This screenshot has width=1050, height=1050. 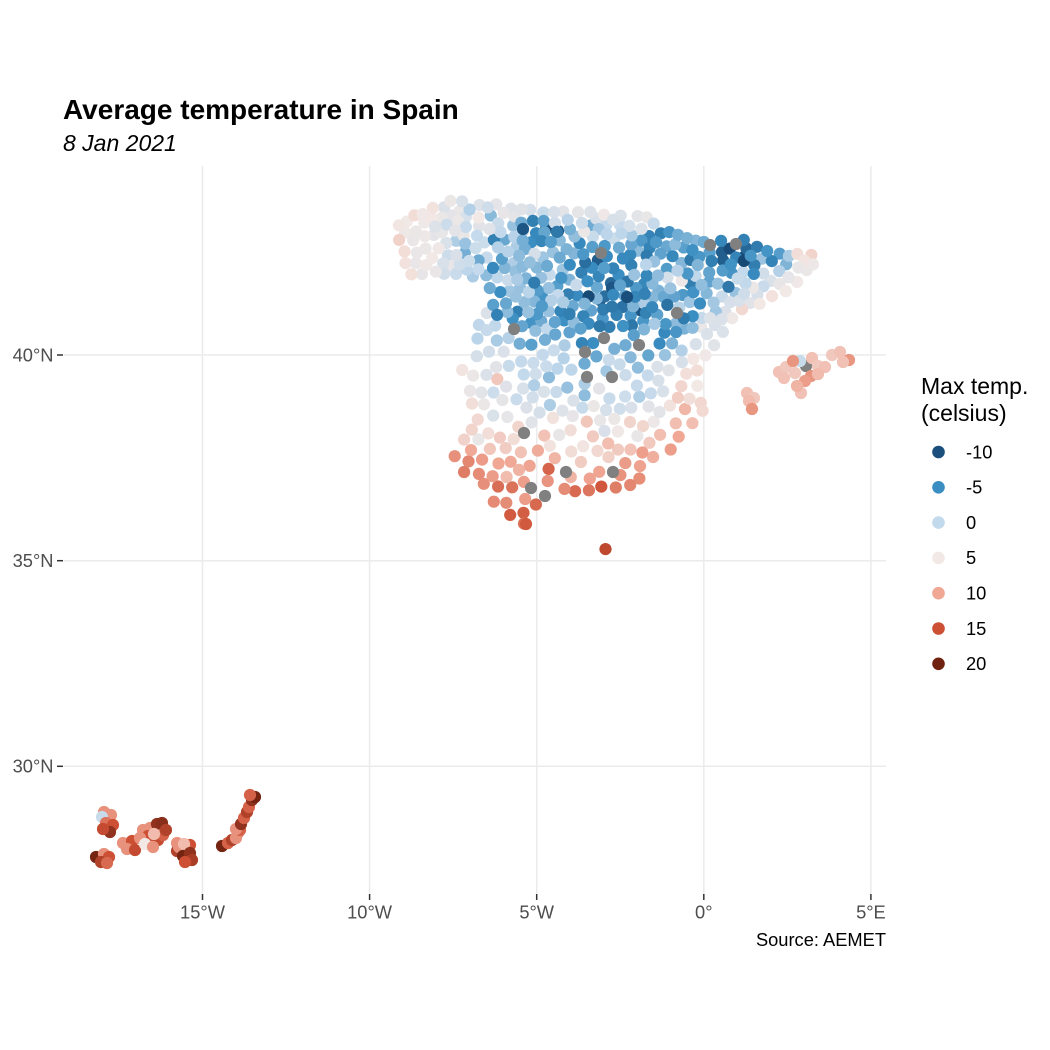 I want to click on svg-text: 0, so click(x=971, y=522).